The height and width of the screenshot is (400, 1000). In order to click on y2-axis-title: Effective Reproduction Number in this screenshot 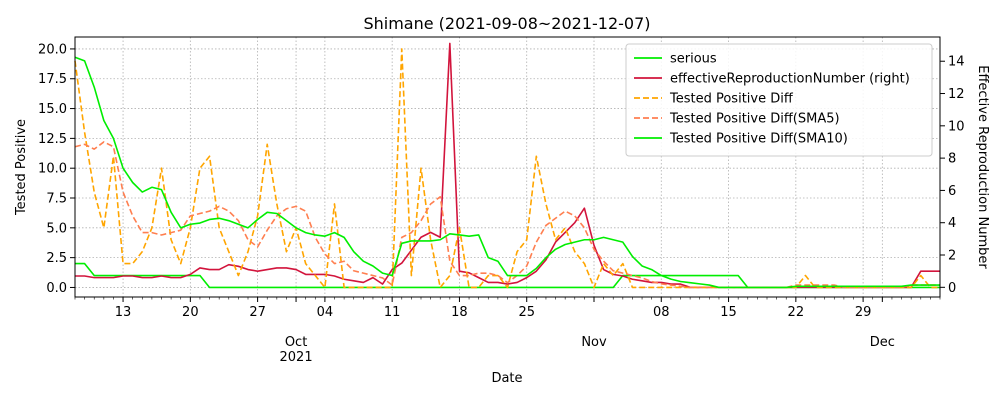, I will do `click(982, 167)`.